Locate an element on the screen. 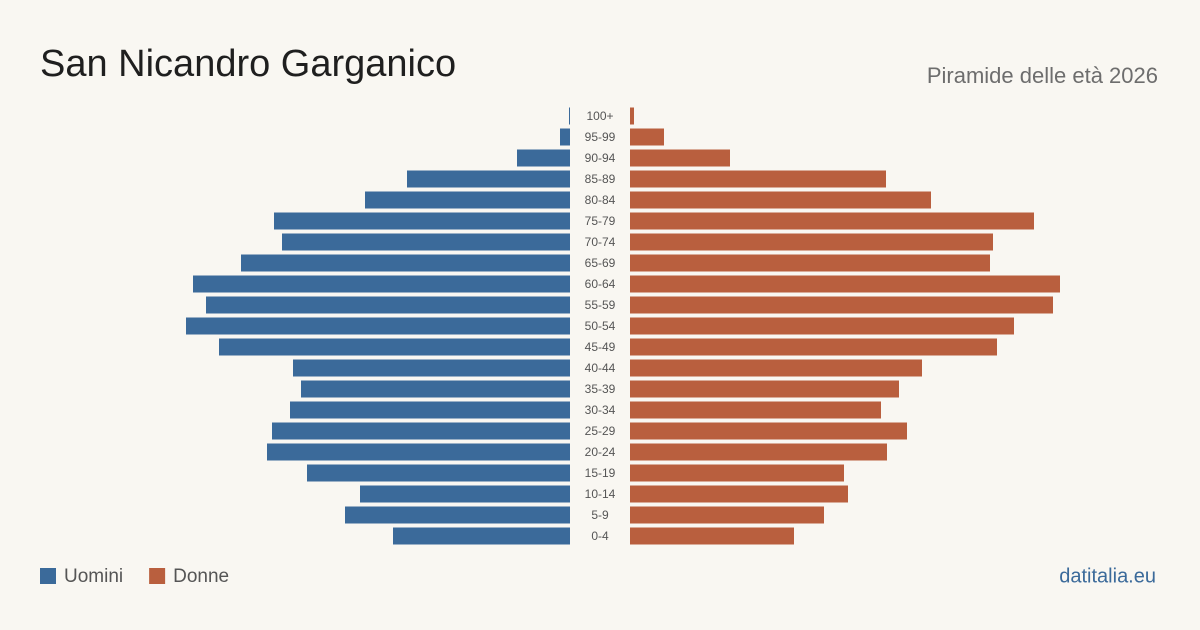  age-label: 75-79 is located at coordinates (600, 221).